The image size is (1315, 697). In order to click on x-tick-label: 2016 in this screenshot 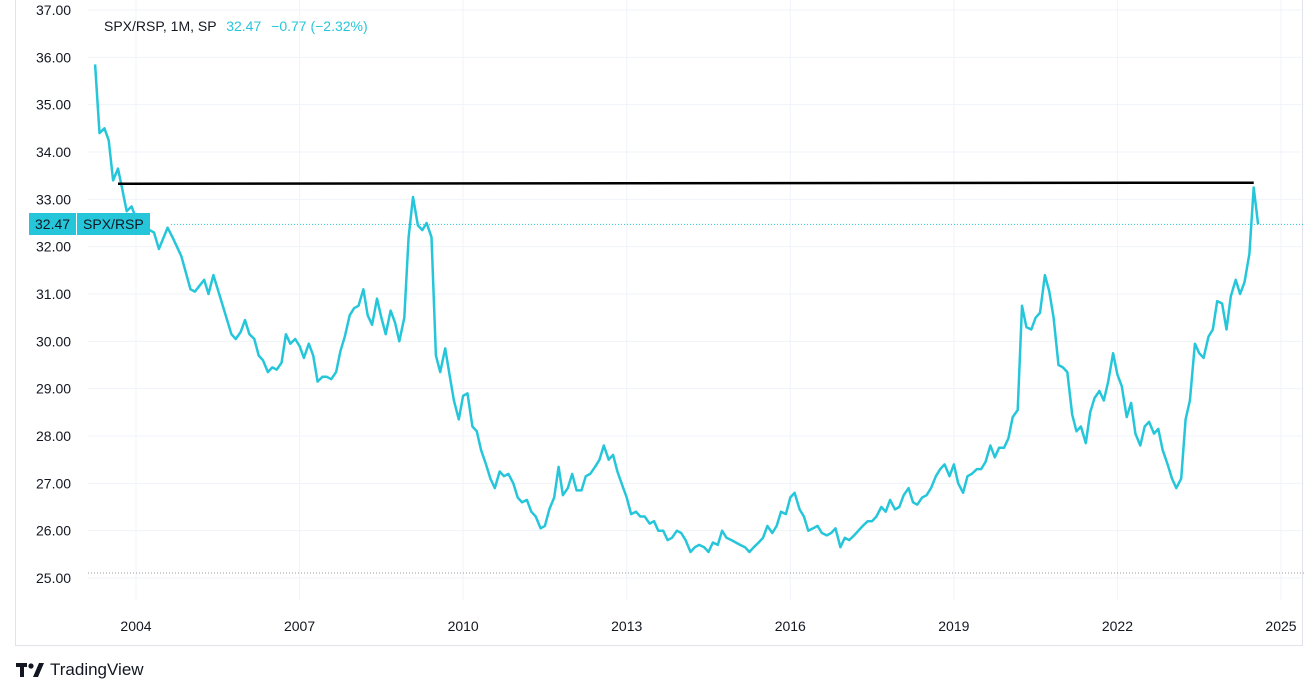, I will do `click(790, 626)`.